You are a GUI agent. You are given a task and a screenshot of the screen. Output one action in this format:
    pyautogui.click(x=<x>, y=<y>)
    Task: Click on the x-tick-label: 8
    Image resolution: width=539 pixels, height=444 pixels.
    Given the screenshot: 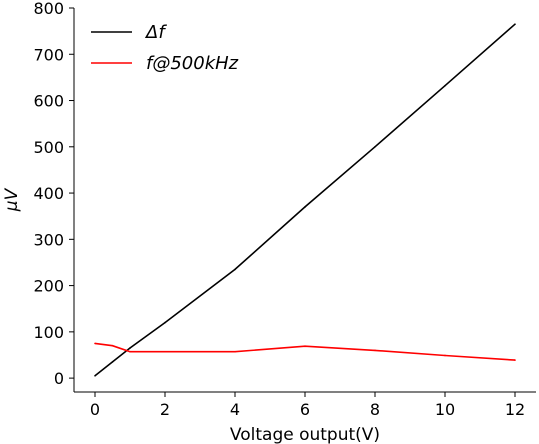 What is the action you would take?
    pyautogui.click(x=375, y=409)
    